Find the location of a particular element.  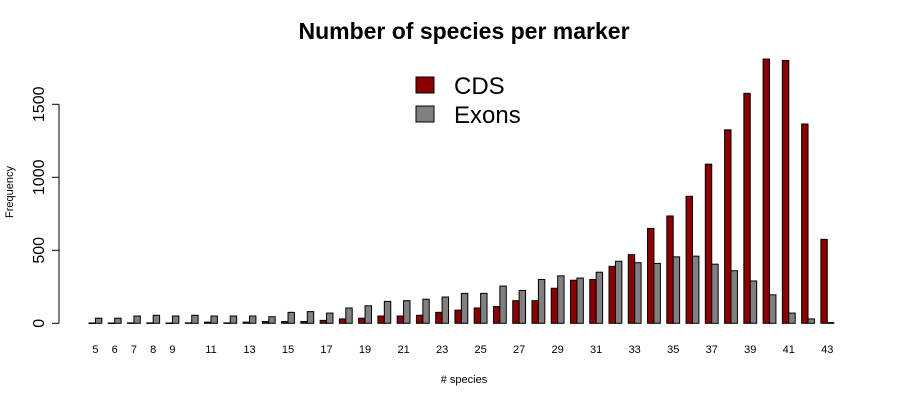

chart-title: Number of species per marker is located at coordinates (463, 31).